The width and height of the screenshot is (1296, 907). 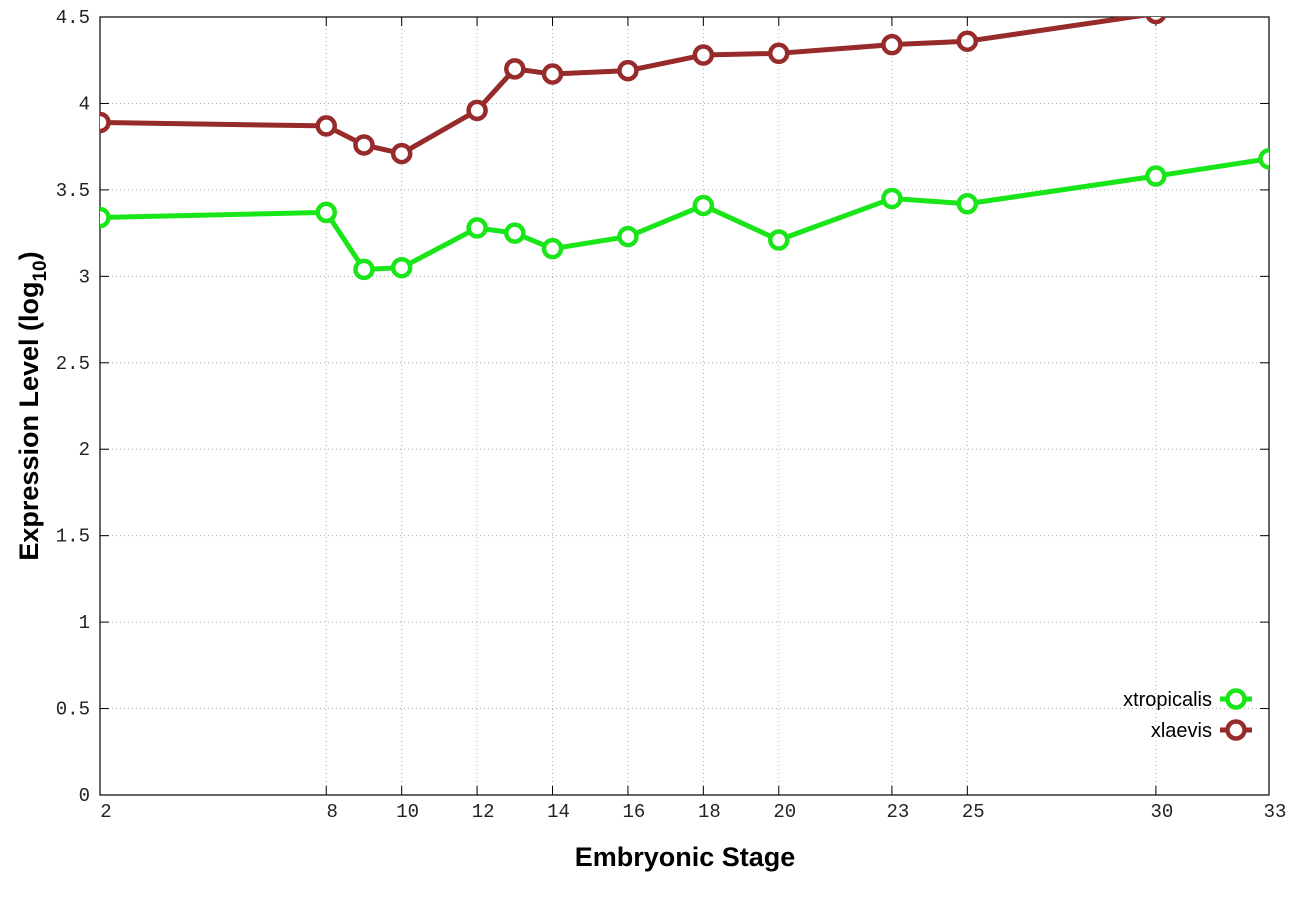 I want to click on x-axis-title: Embryonic Stage, so click(x=685, y=857).